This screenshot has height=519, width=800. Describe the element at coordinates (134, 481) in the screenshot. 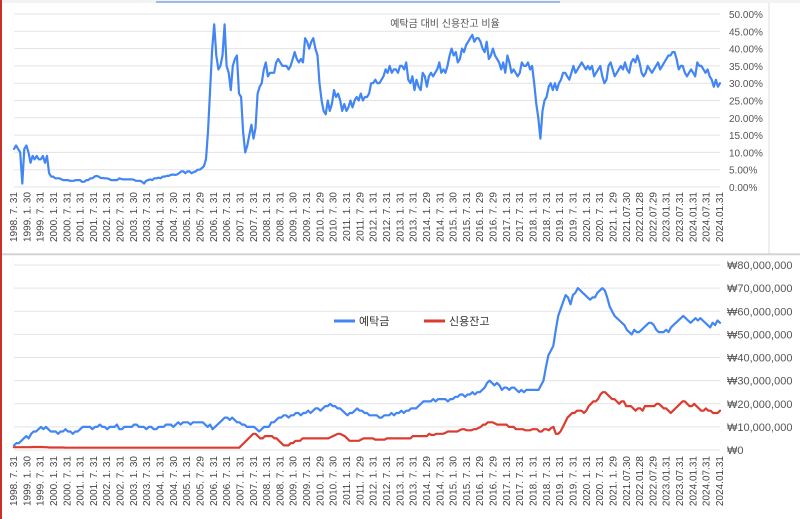

I see `x-tick-label: 2003. 1. 30` at that location.